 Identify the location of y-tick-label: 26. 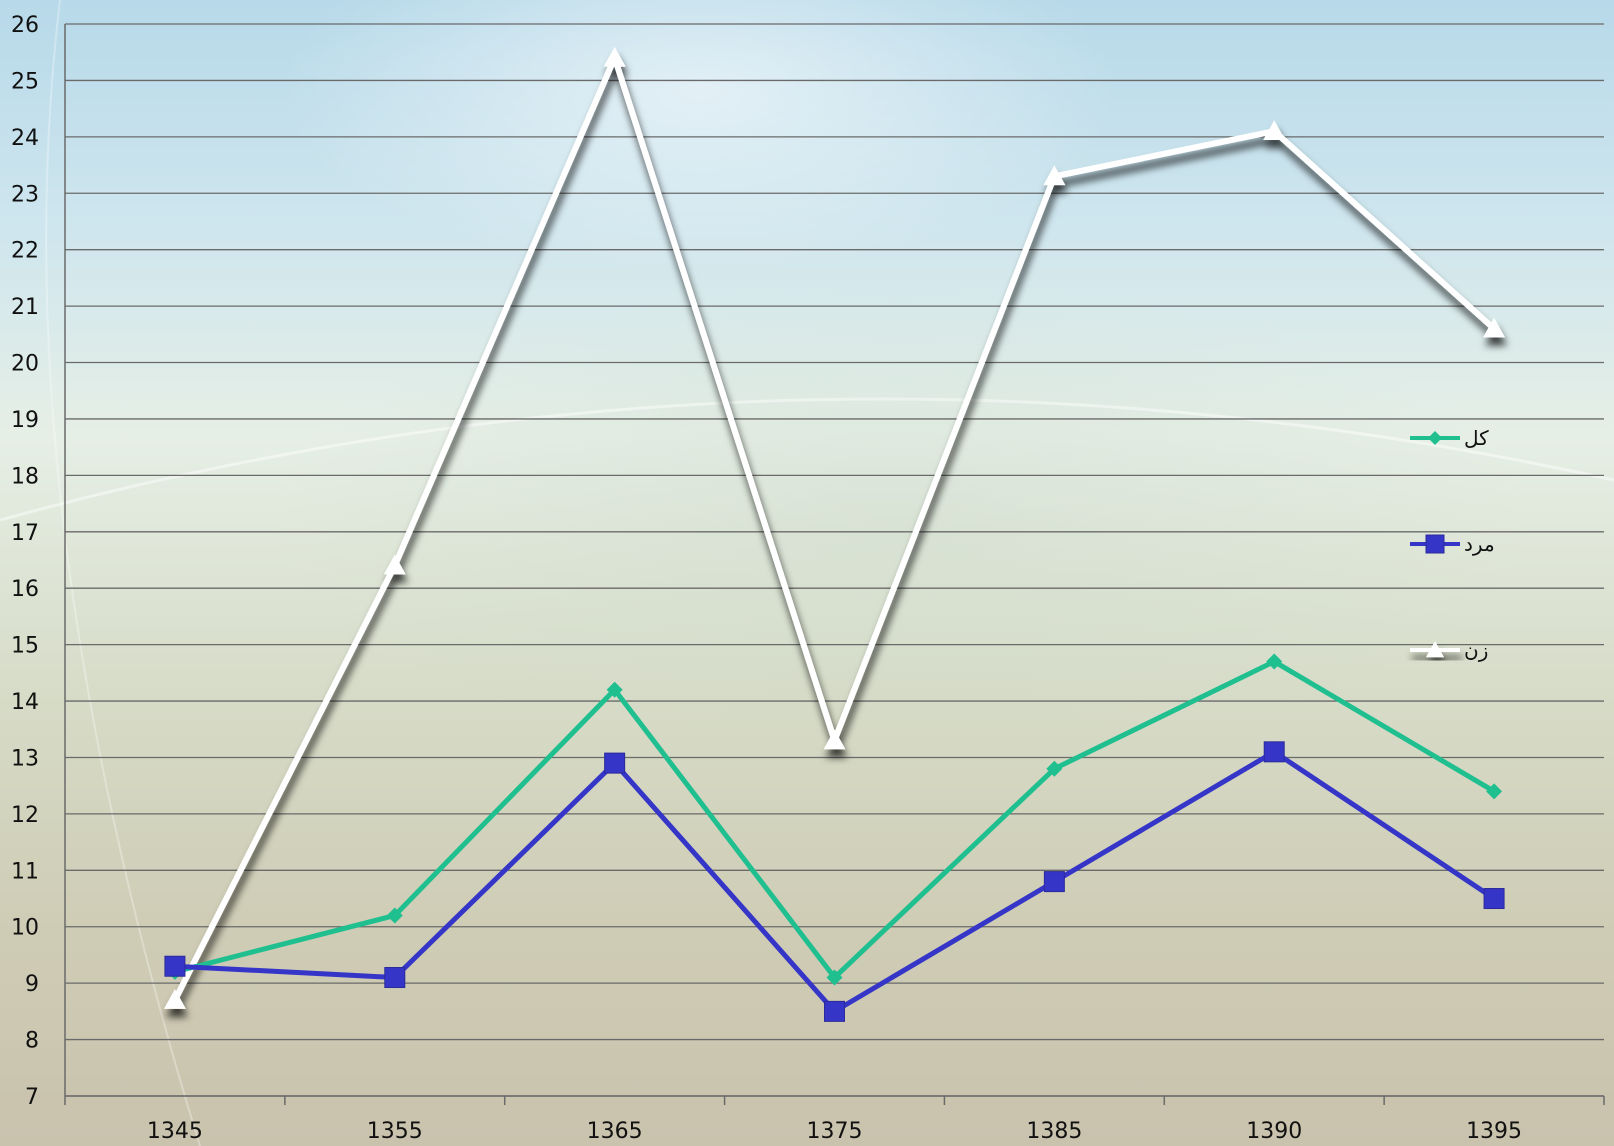
(25, 25).